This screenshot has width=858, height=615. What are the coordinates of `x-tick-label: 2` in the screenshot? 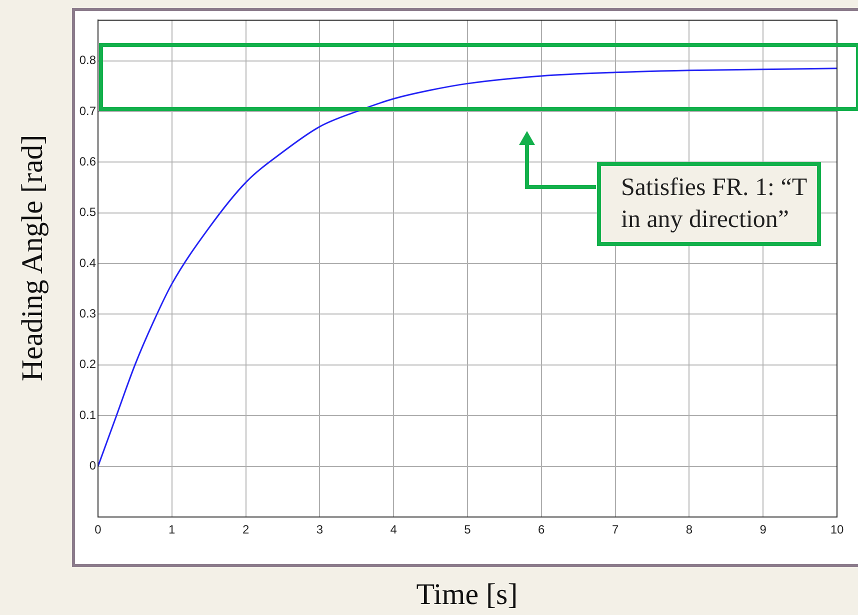 It's located at (246, 529).